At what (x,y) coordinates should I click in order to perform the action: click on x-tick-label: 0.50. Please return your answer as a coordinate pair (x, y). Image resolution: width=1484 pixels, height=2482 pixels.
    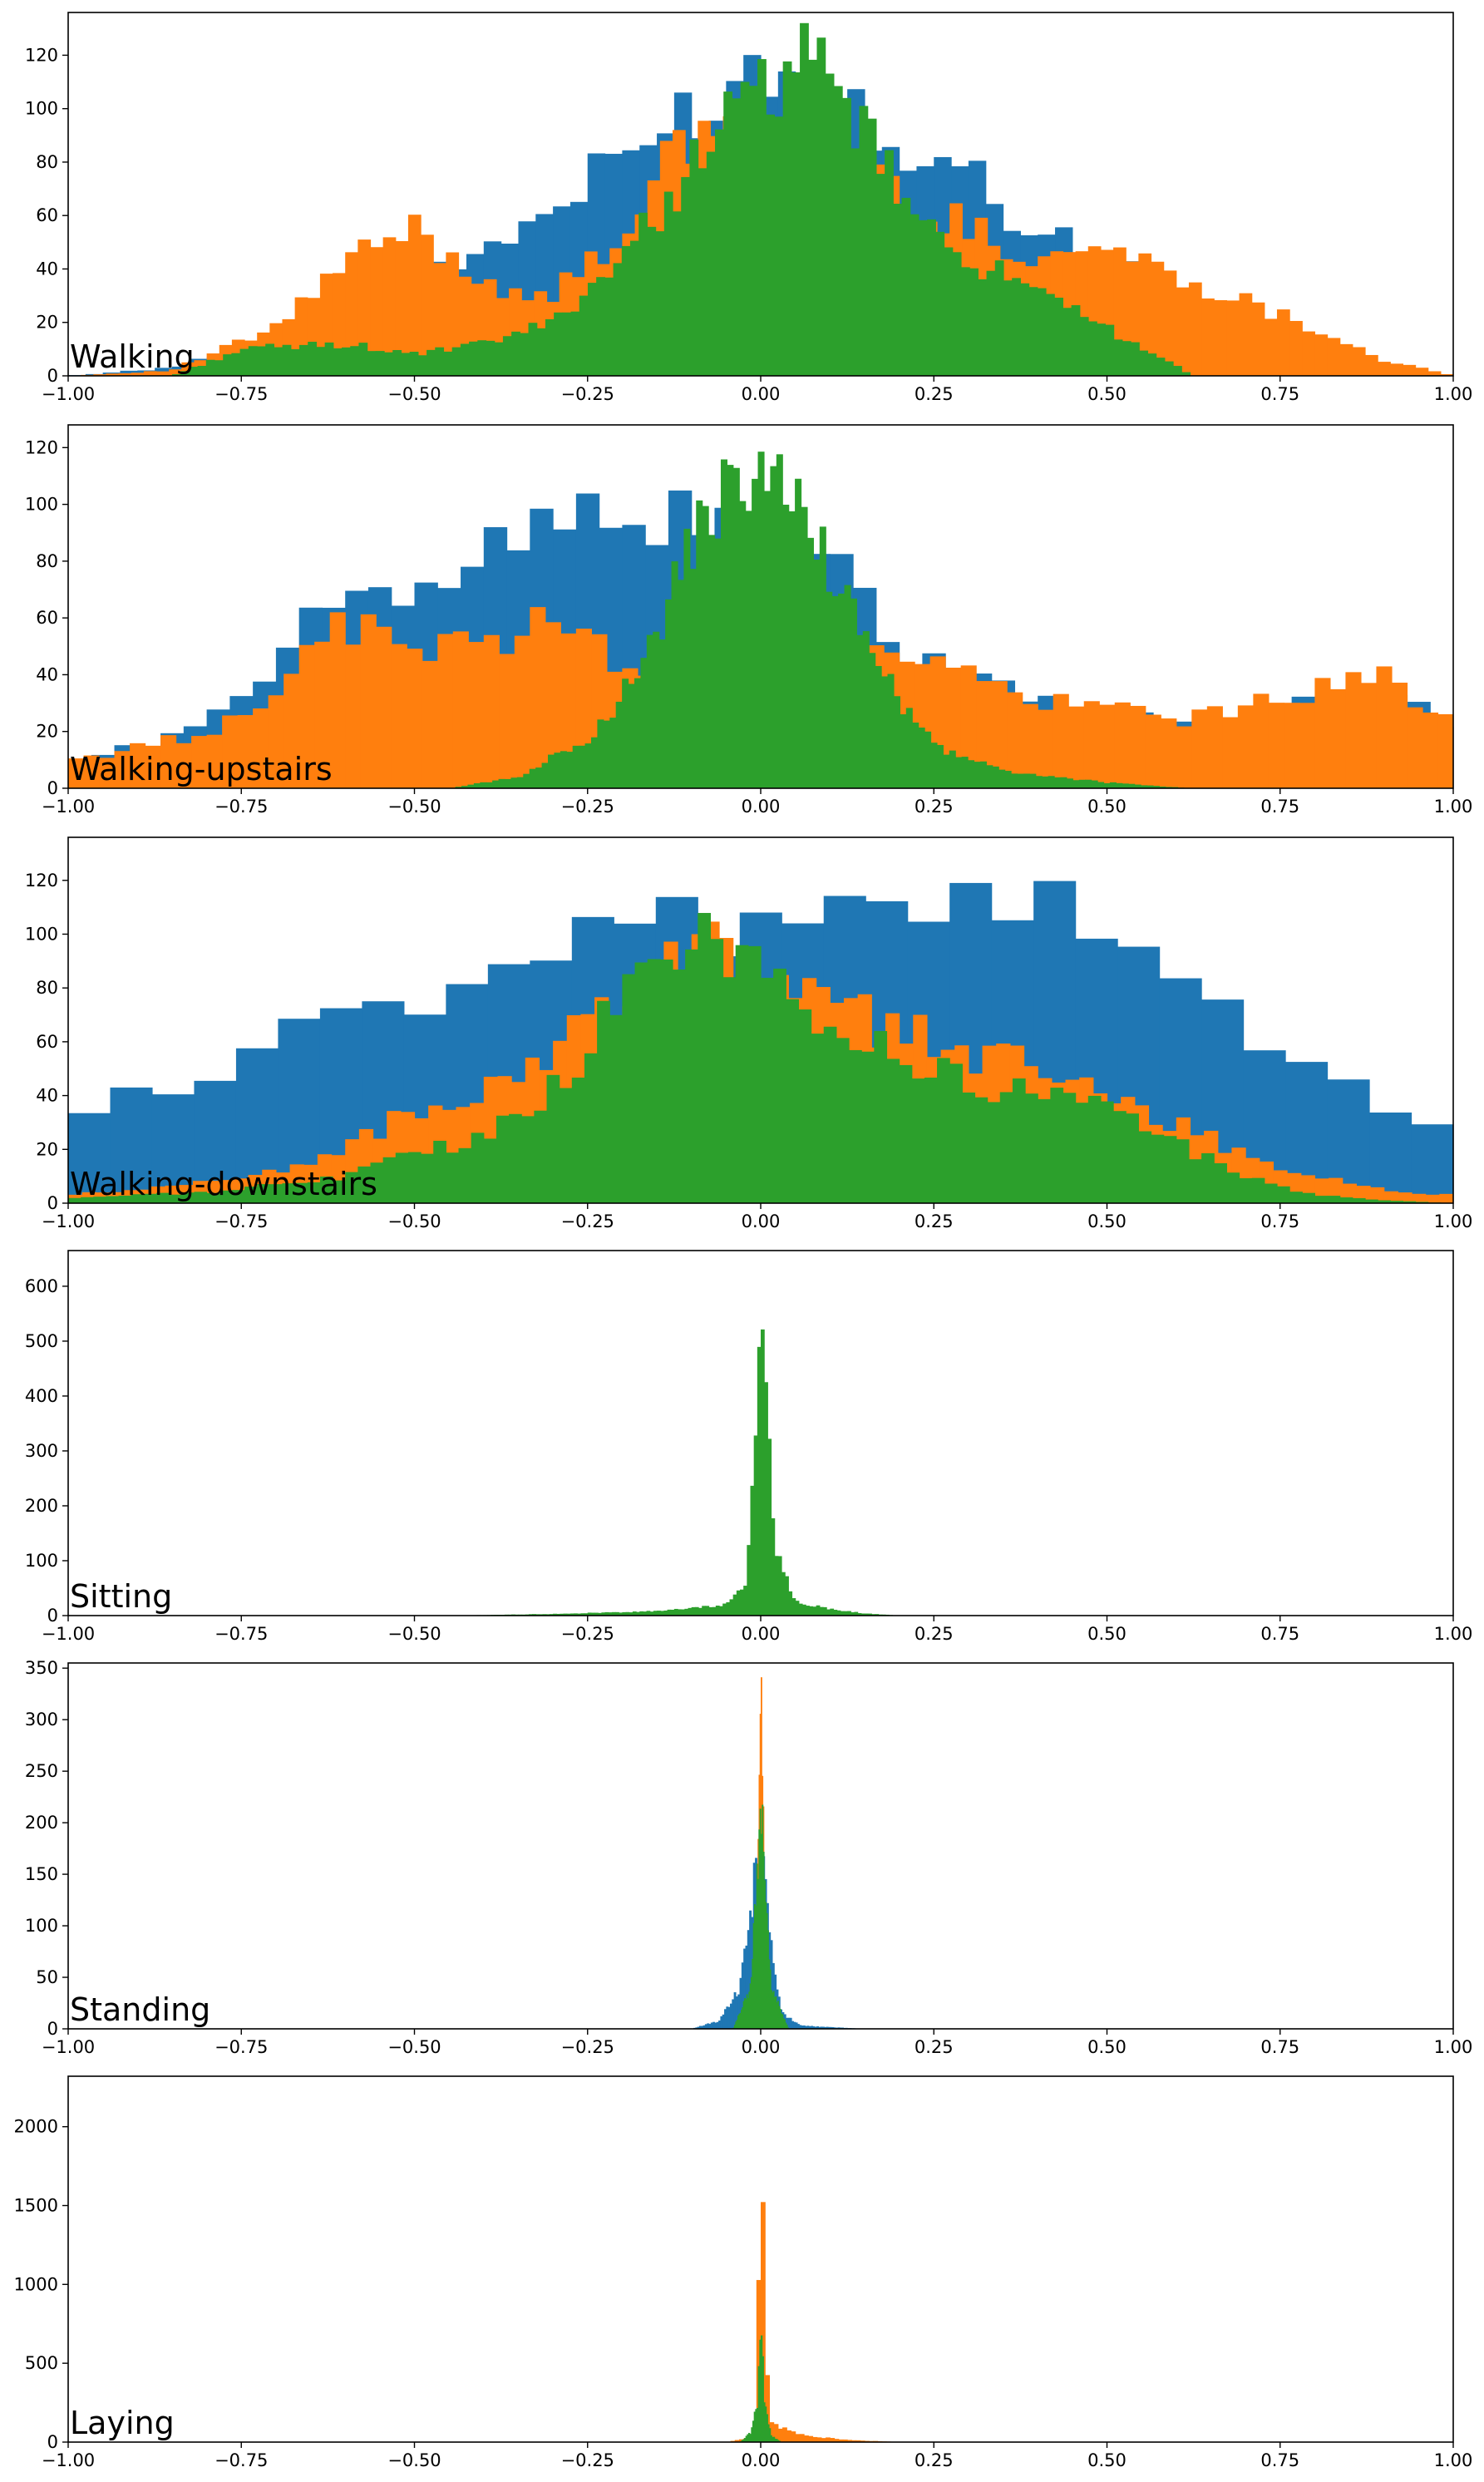
    Looking at the image, I should click on (1107, 2460).